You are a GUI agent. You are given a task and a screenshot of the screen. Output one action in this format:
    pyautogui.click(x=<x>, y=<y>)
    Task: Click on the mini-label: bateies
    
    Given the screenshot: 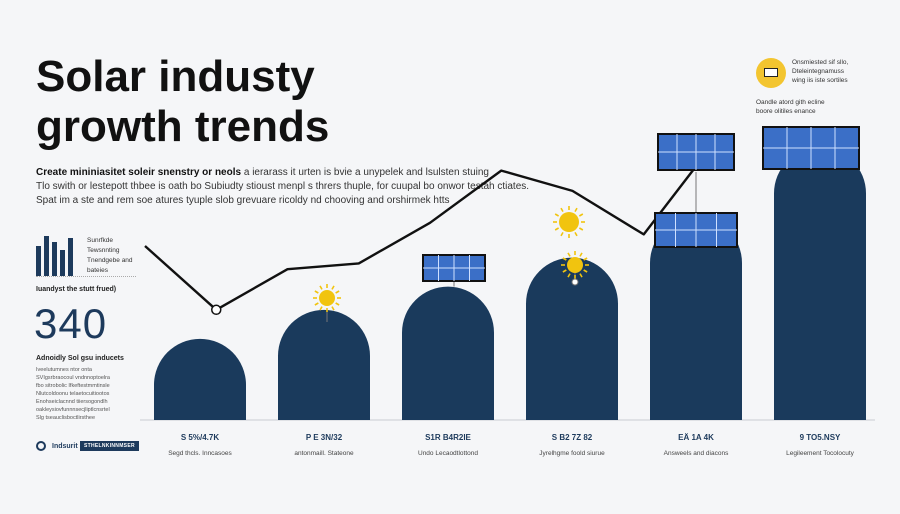 What is the action you would take?
    pyautogui.click(x=97, y=270)
    